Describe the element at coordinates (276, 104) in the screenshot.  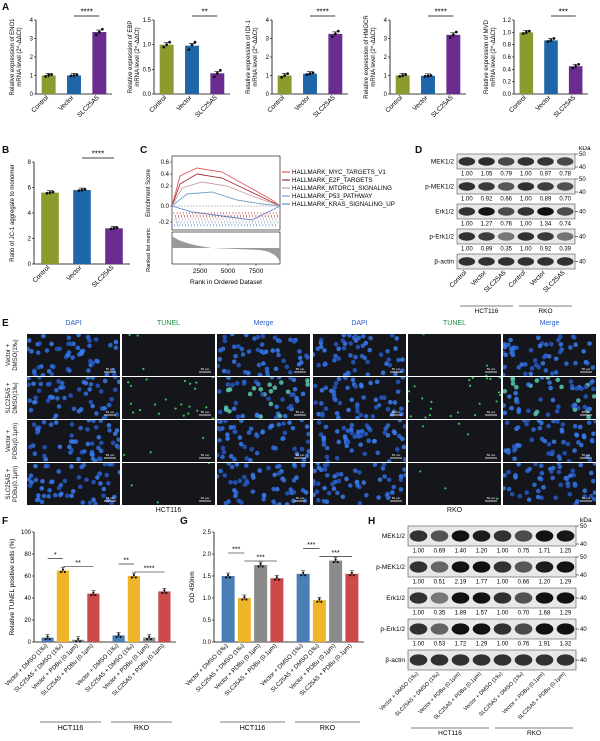
I see `x-tick-label: Control` at that location.